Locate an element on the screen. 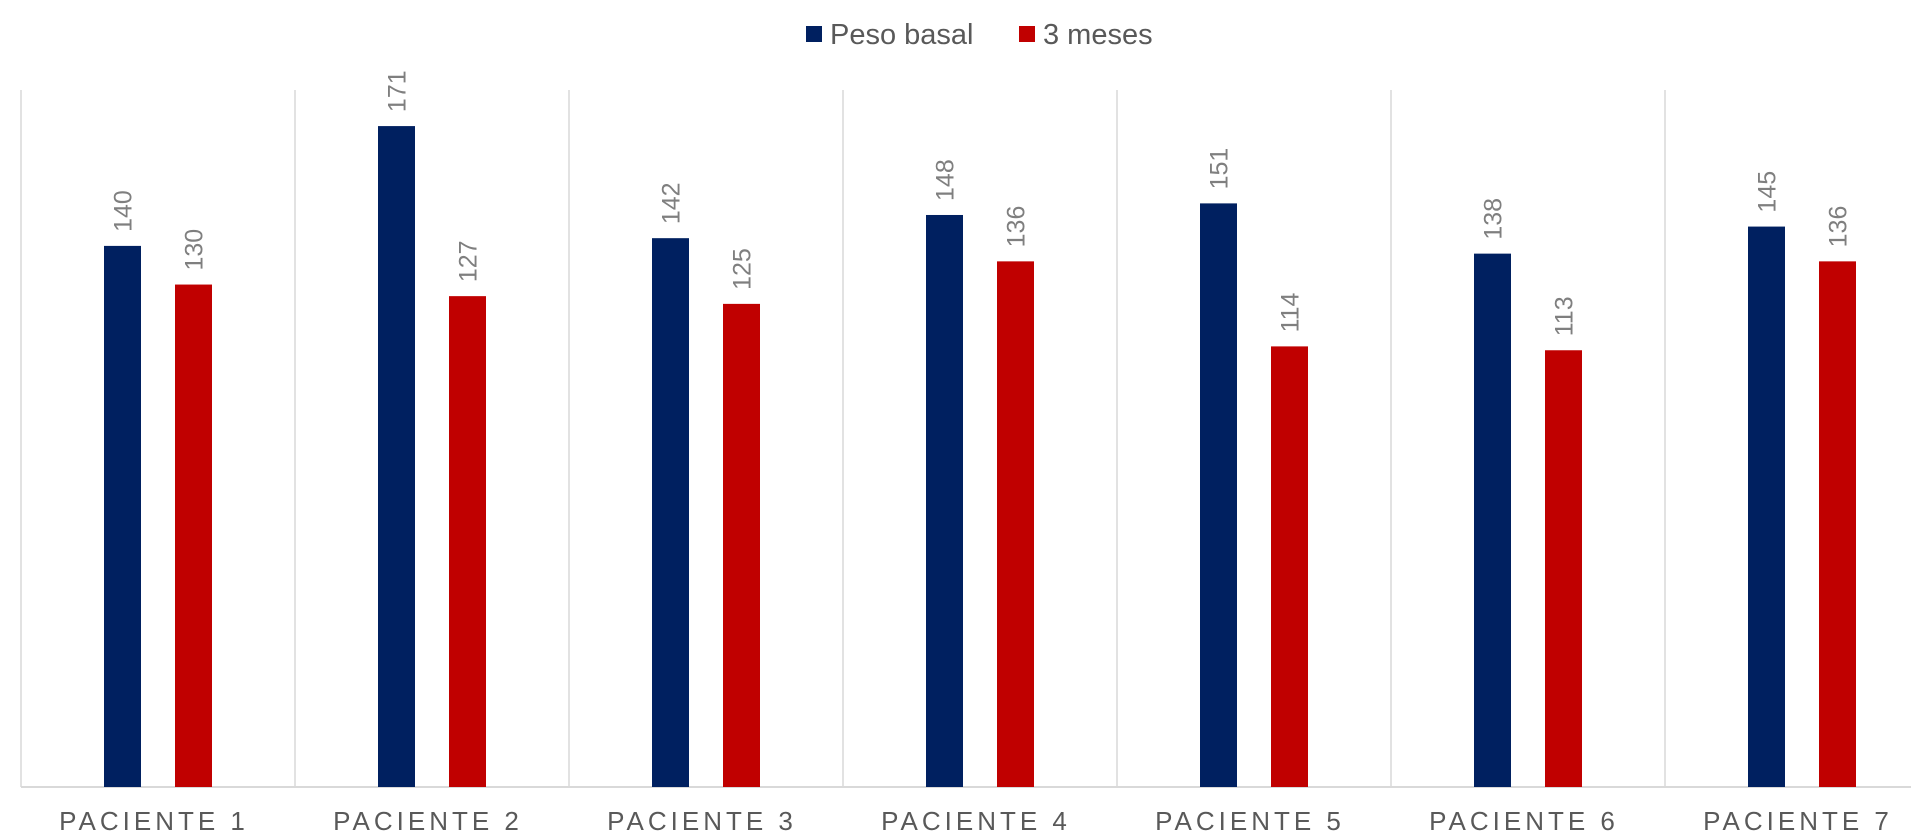 Image resolution: width=1911 pixels, height=835 pixels. data-label-3-meses-paciente-1: 130 is located at coordinates (195, 250).